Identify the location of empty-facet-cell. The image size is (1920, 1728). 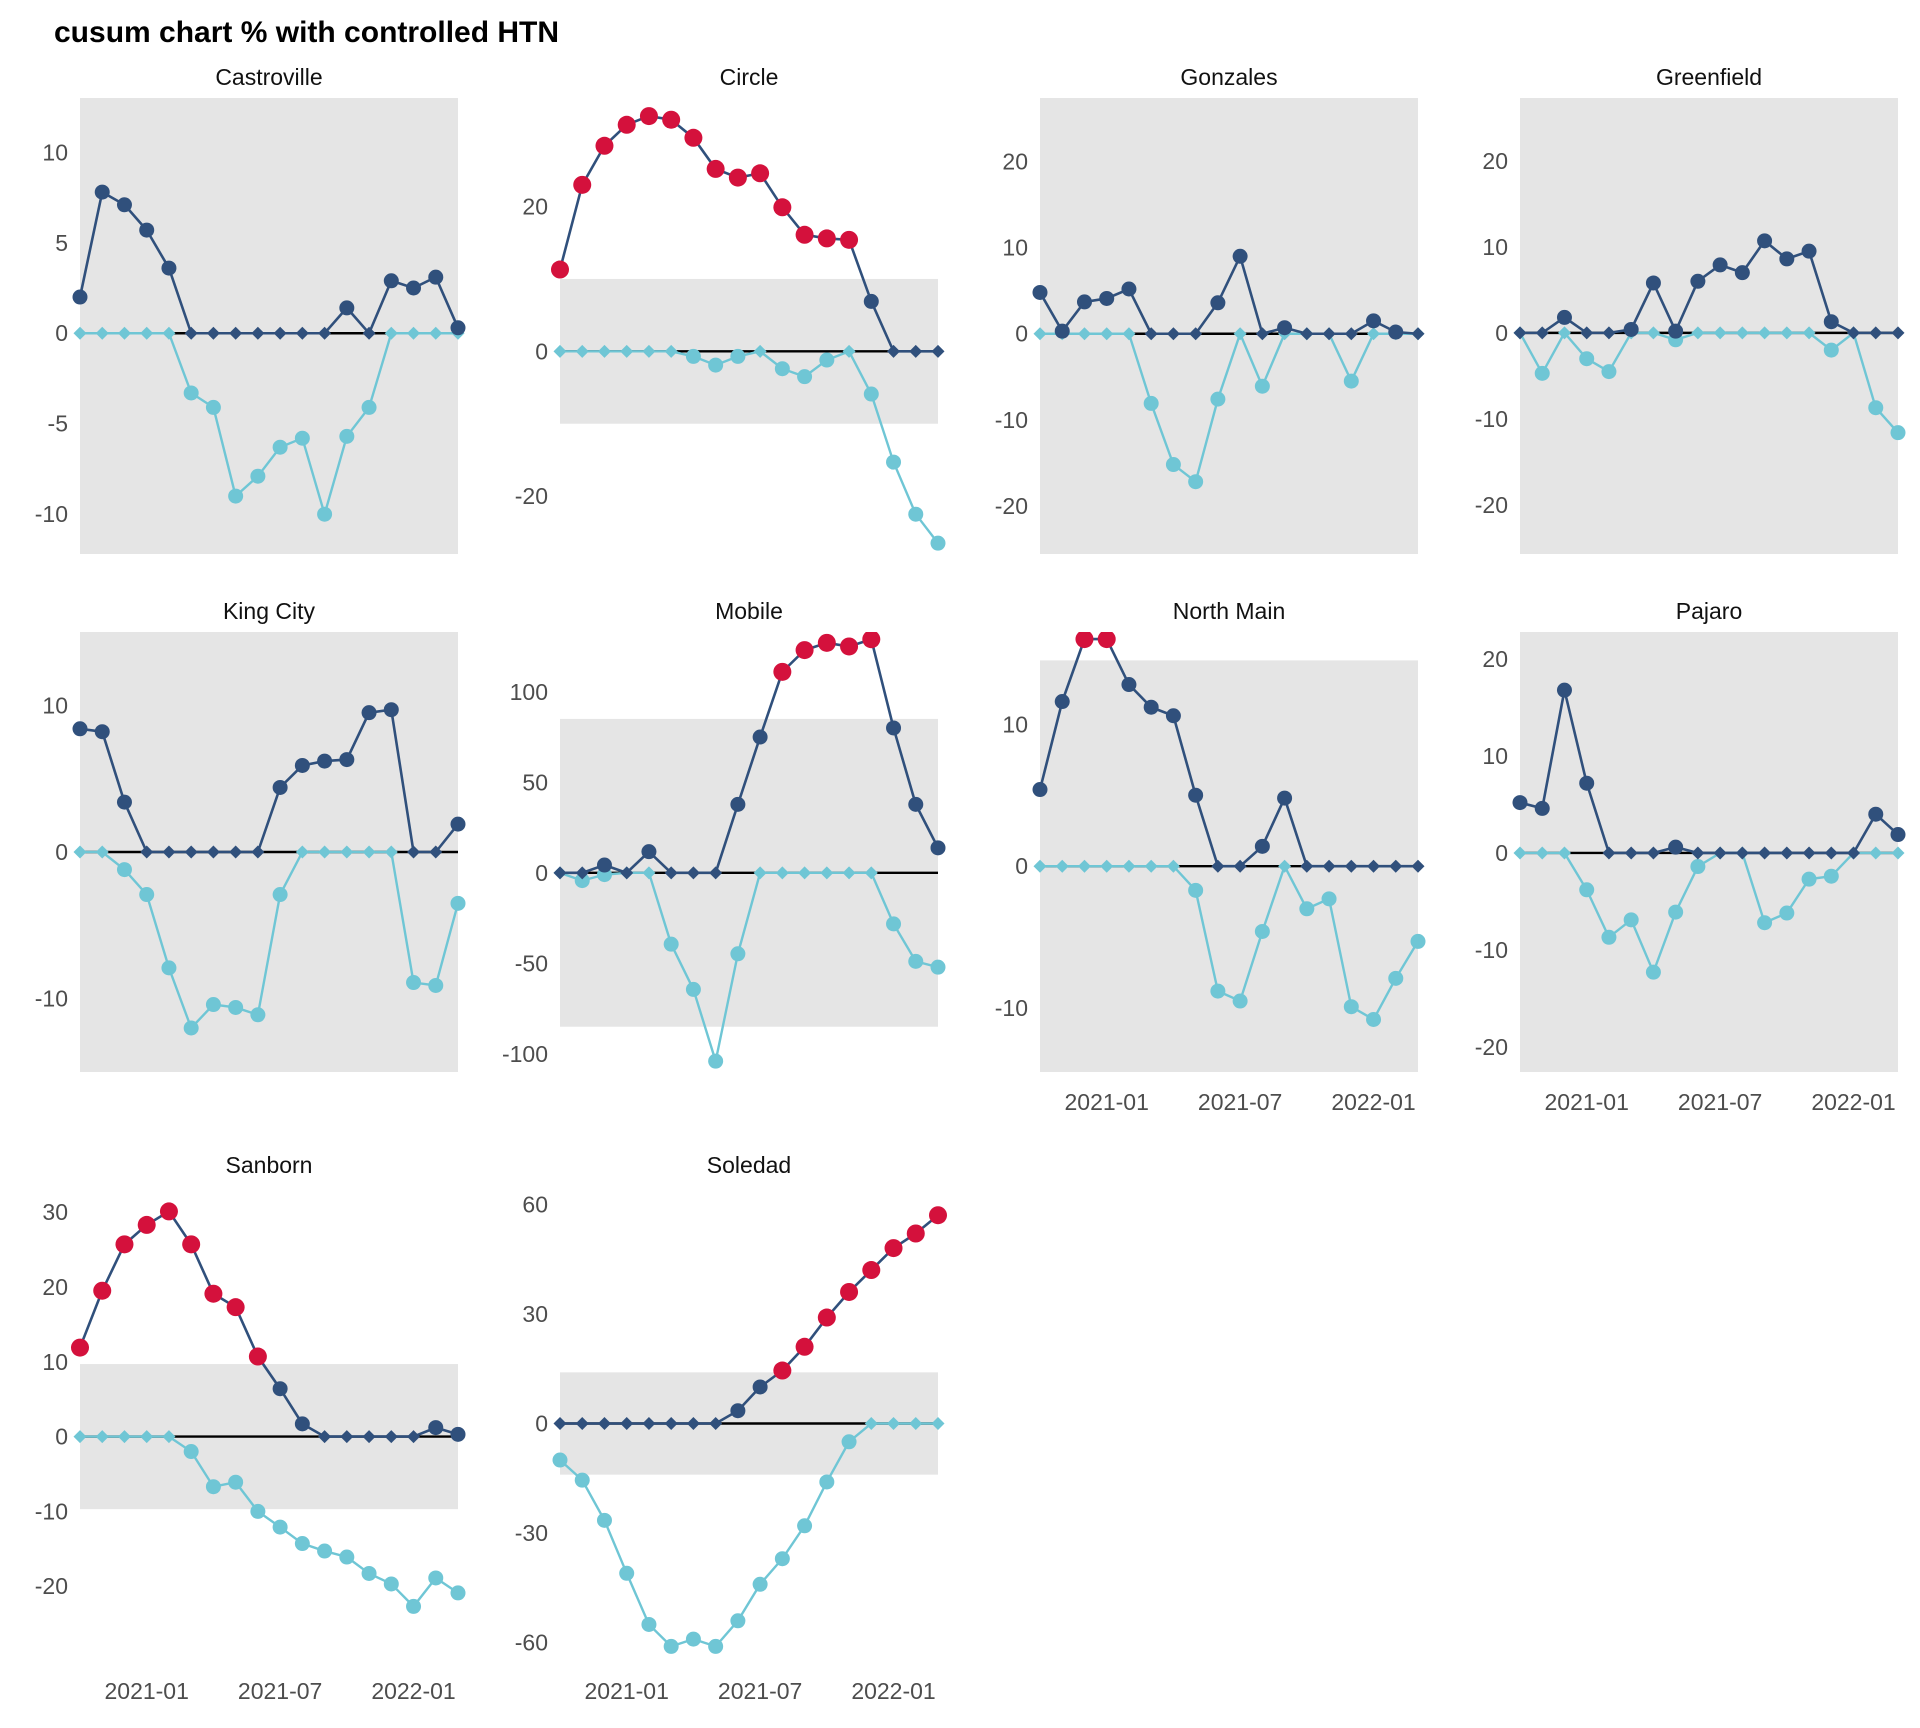
(1681, 1429).